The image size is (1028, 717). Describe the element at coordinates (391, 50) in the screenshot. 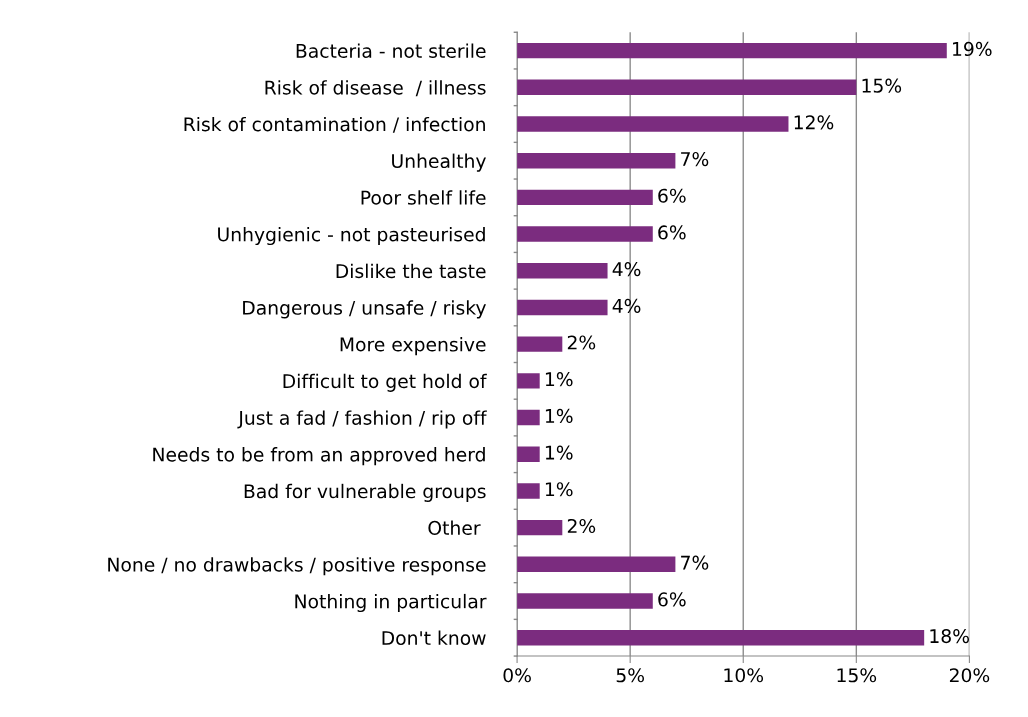

I see `y-tick-label: Bacteria - not sterile` at that location.